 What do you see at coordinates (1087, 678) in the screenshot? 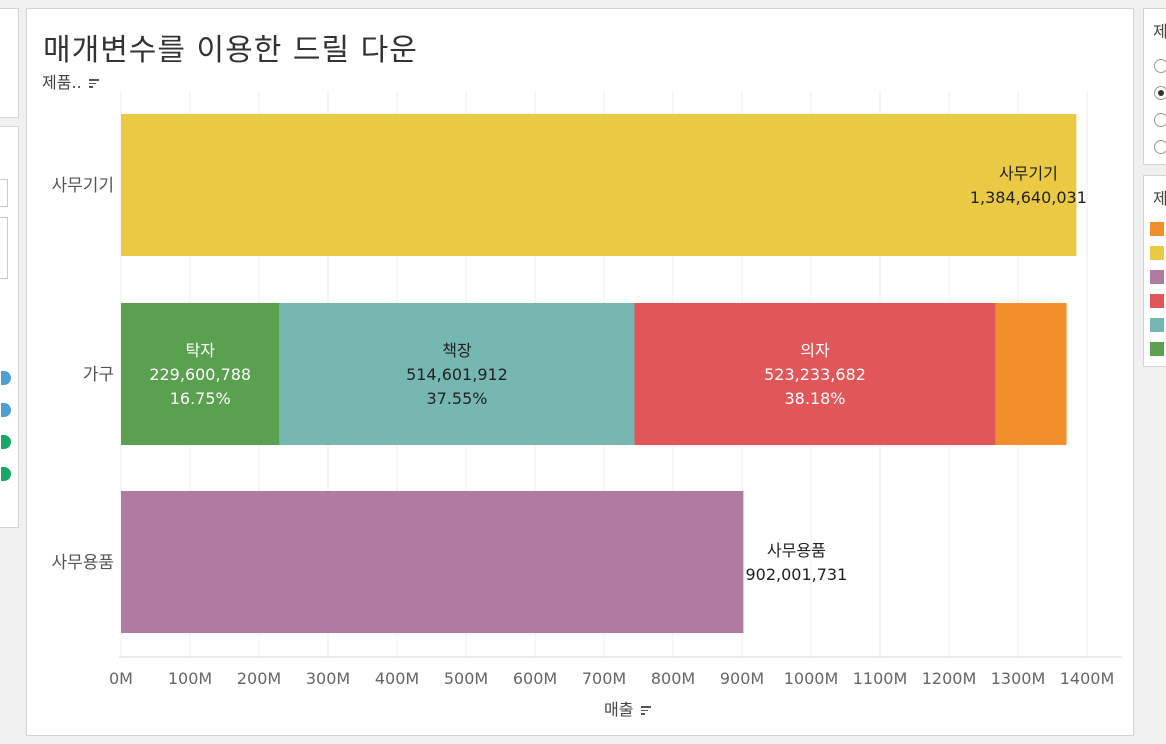
I see `x-tick-label: 1400M` at bounding box center [1087, 678].